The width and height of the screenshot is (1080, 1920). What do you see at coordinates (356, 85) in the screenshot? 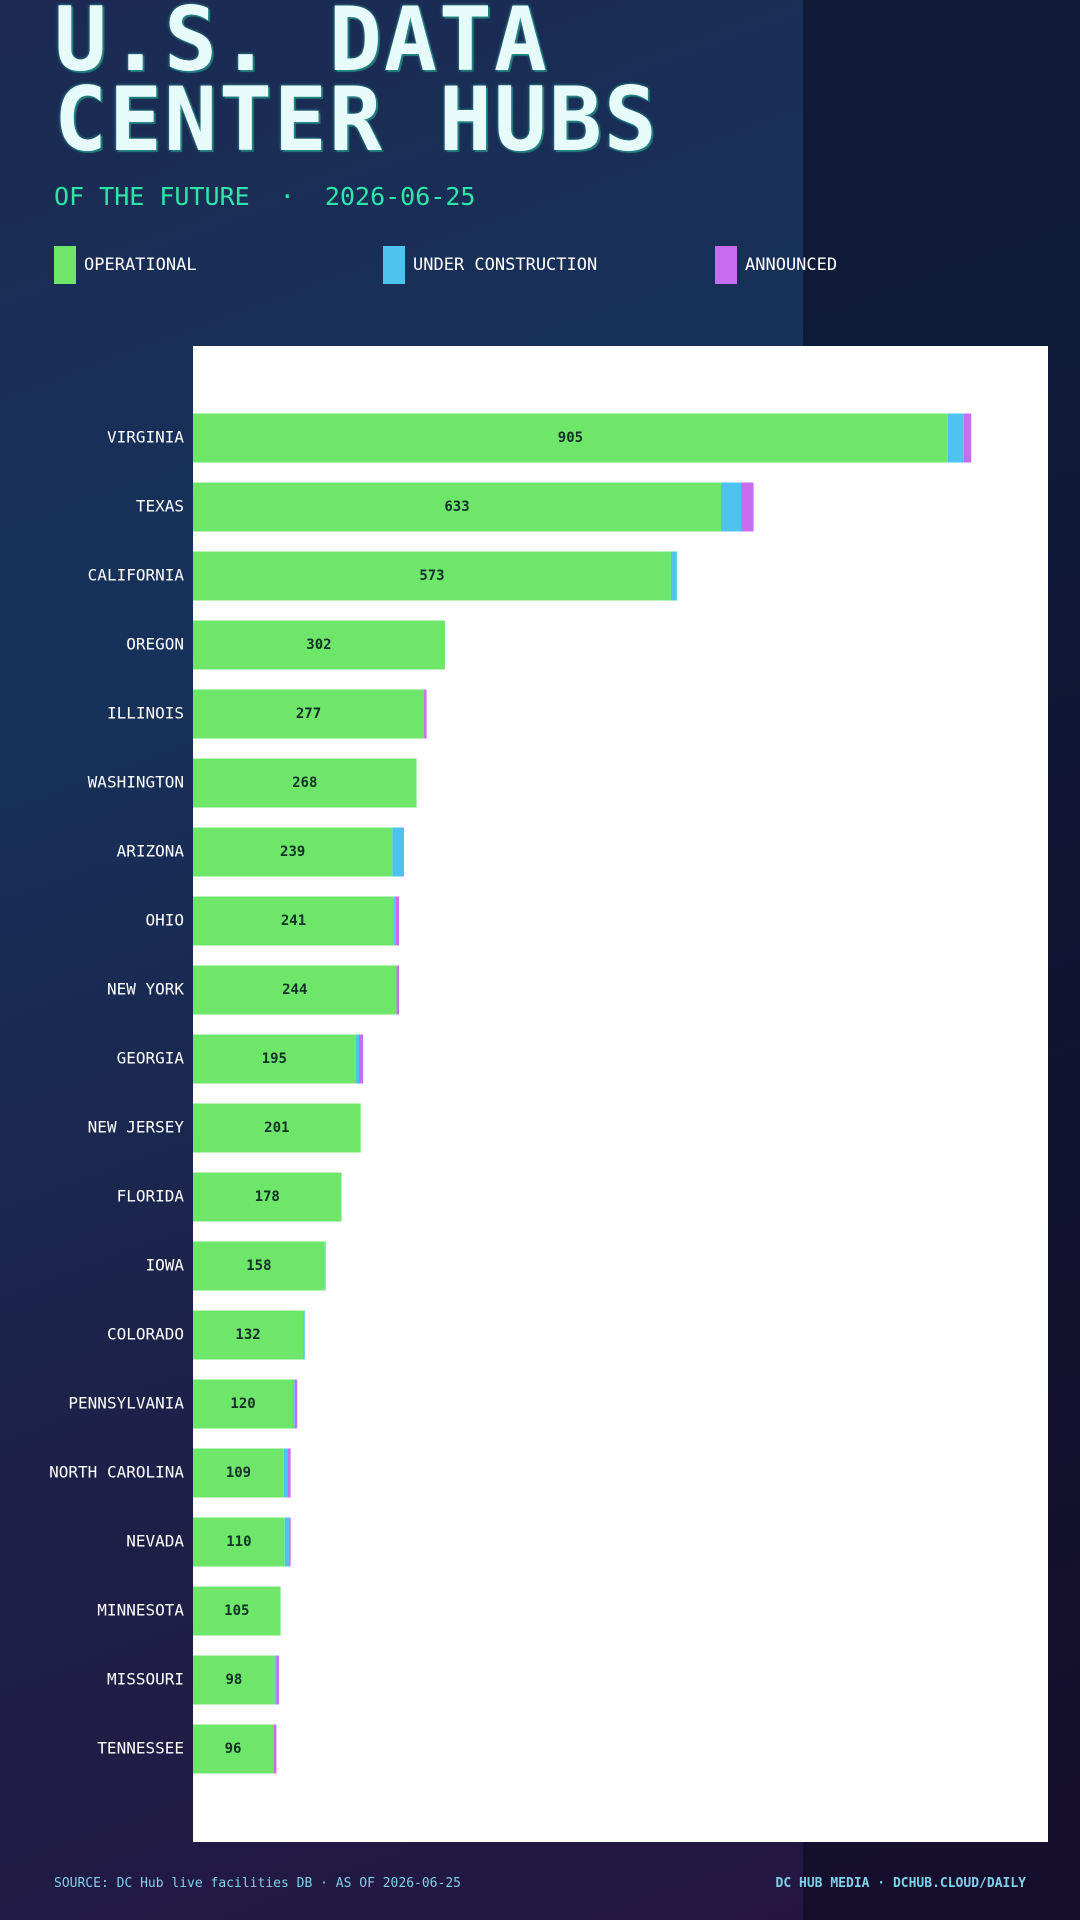
I see `chart-title: U.S. DATA CENTER HUBS` at bounding box center [356, 85].